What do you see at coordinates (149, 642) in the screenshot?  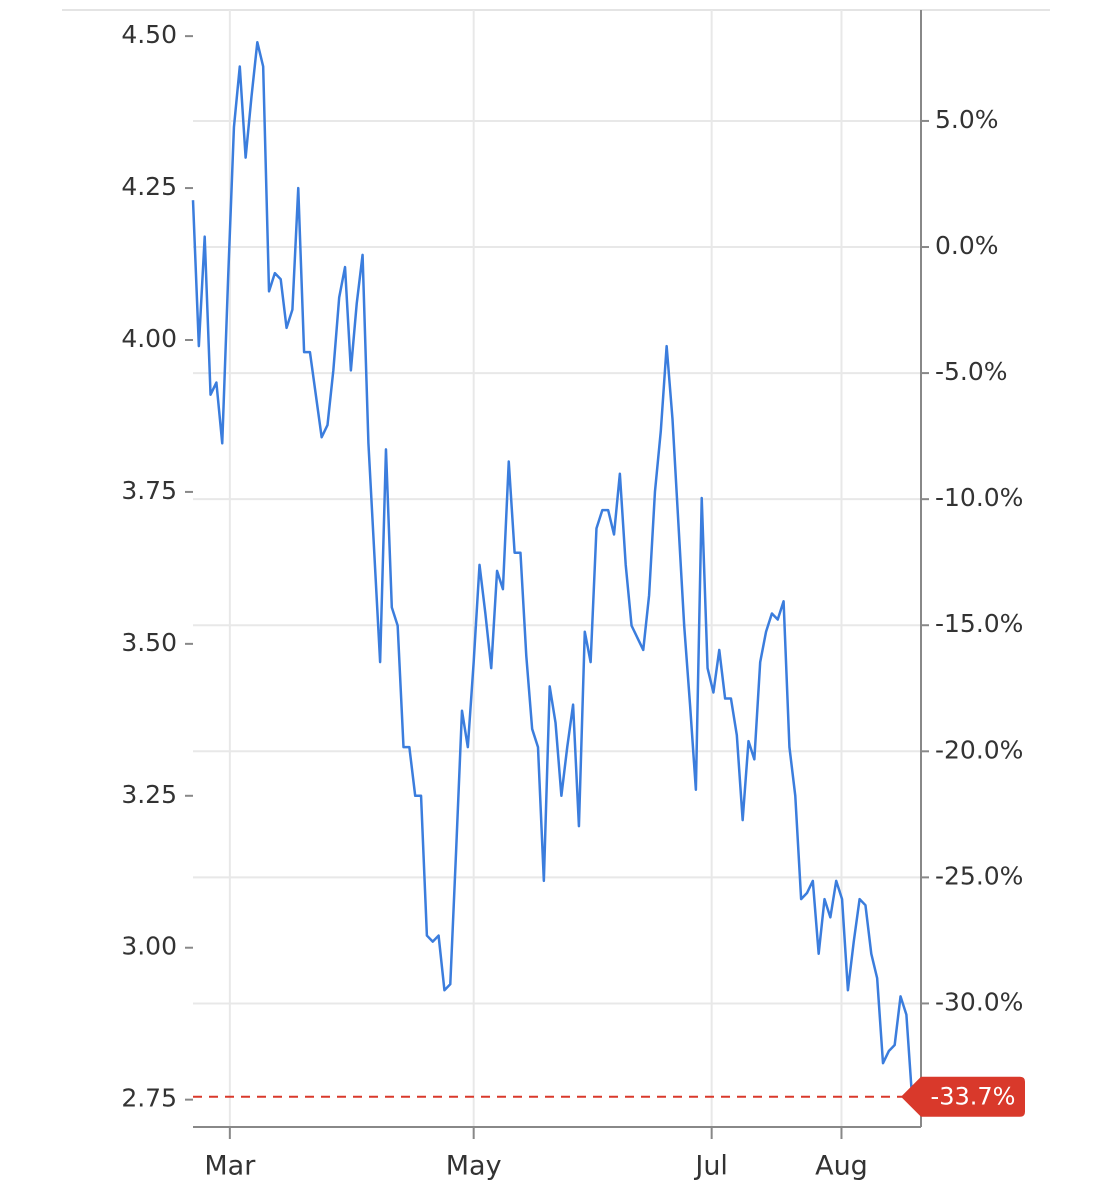 I see `y-tick-label: 3.50` at bounding box center [149, 642].